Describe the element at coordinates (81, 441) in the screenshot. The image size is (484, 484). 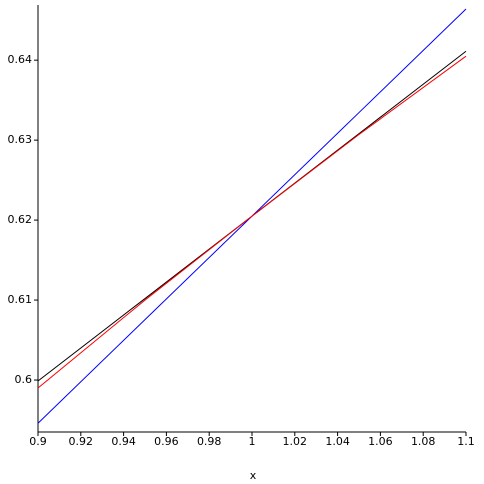
I see `x-tick-label: 0.92` at that location.